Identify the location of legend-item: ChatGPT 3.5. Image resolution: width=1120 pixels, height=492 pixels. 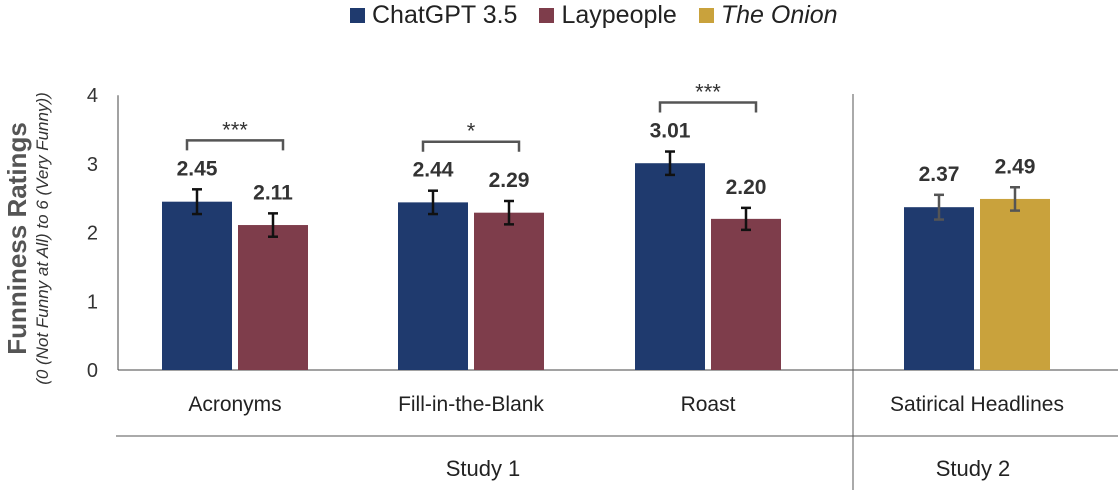
(433, 15).